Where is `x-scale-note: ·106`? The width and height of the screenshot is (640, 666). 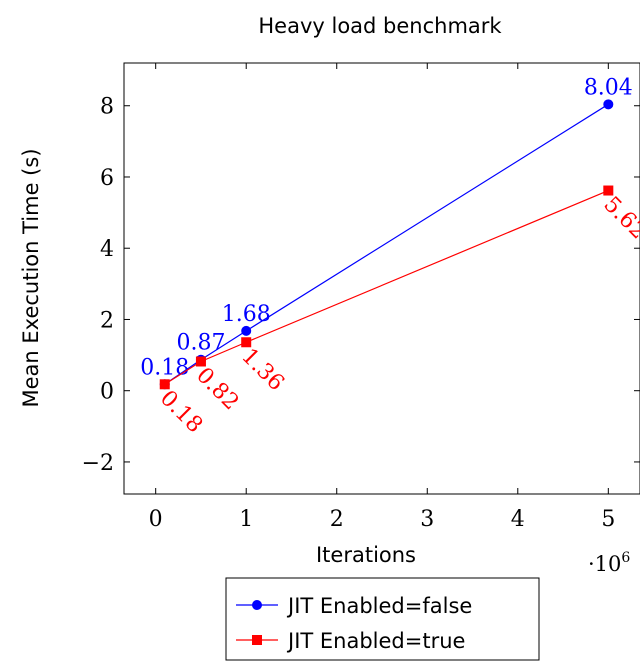
x-scale-note: ·106 is located at coordinates (609, 563).